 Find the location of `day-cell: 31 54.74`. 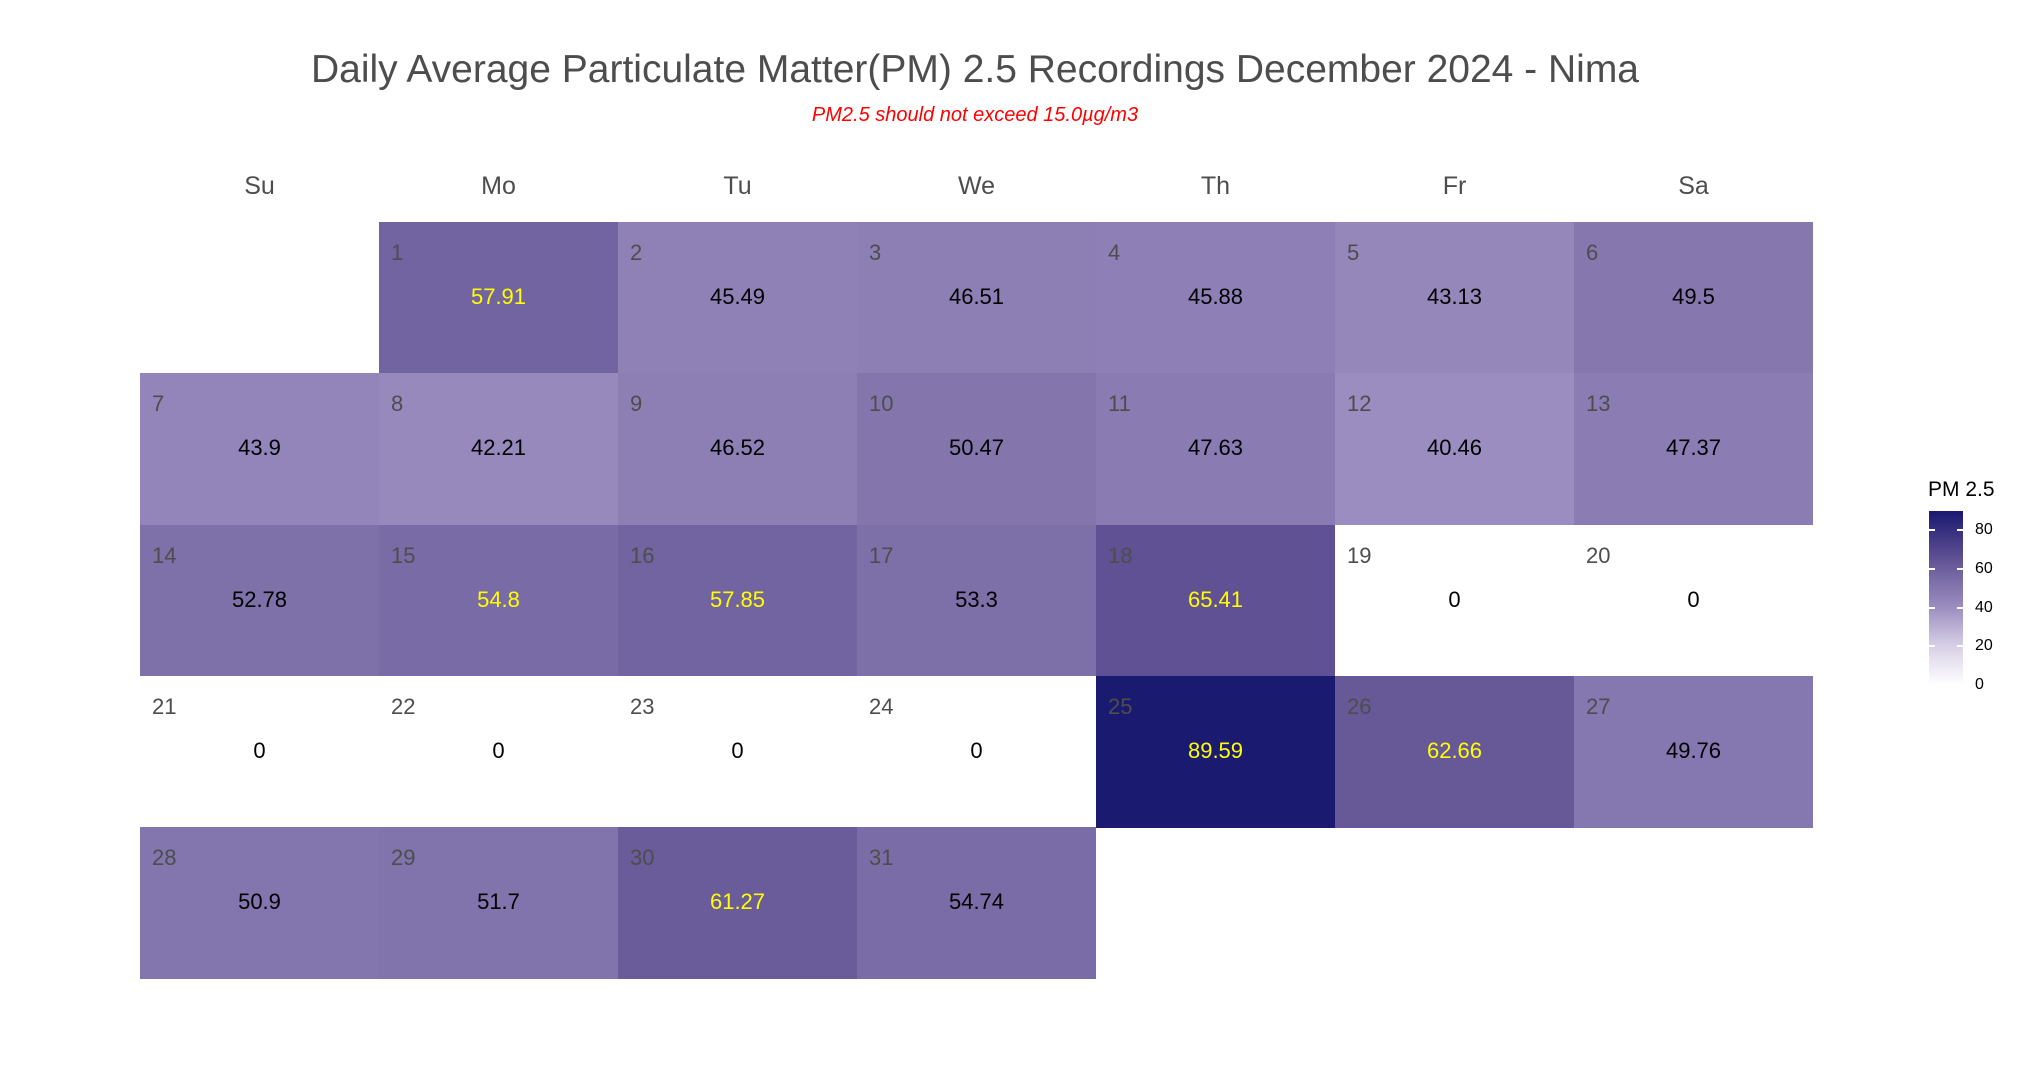

day-cell: 31 54.74 is located at coordinates (976, 903).